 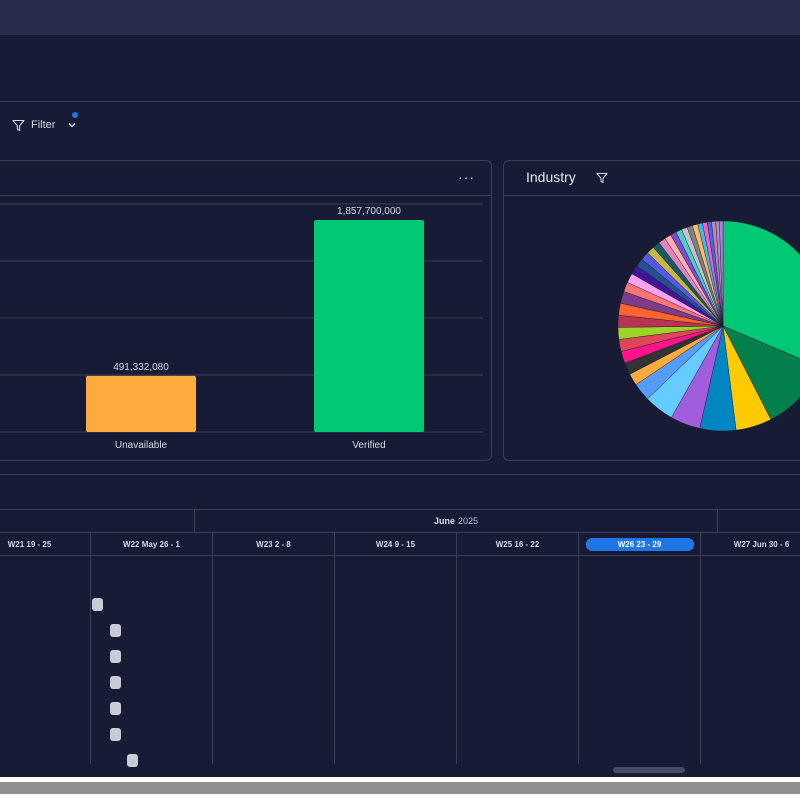 I want to click on timeline-month-row: June 2025, so click(x=400, y=521).